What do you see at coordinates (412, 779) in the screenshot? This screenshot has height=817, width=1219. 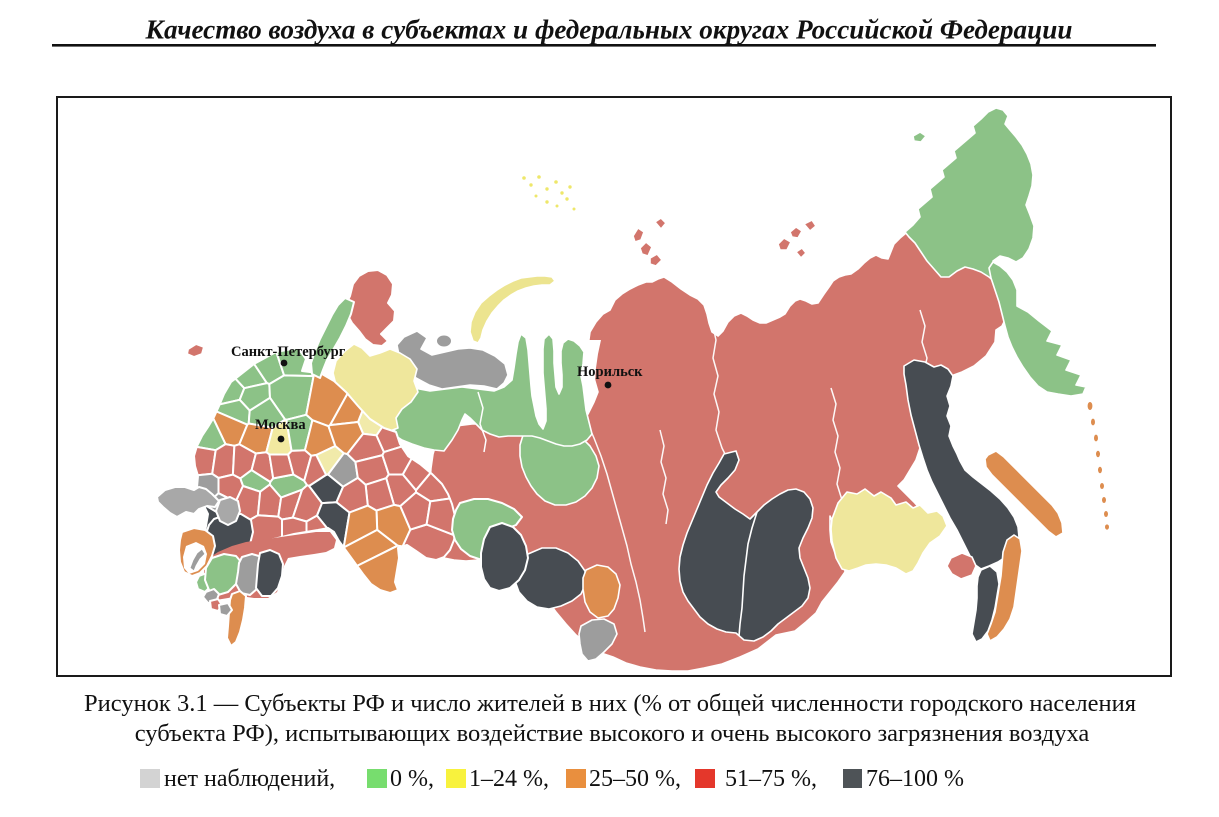 I see `svg-text: 0 %,` at bounding box center [412, 779].